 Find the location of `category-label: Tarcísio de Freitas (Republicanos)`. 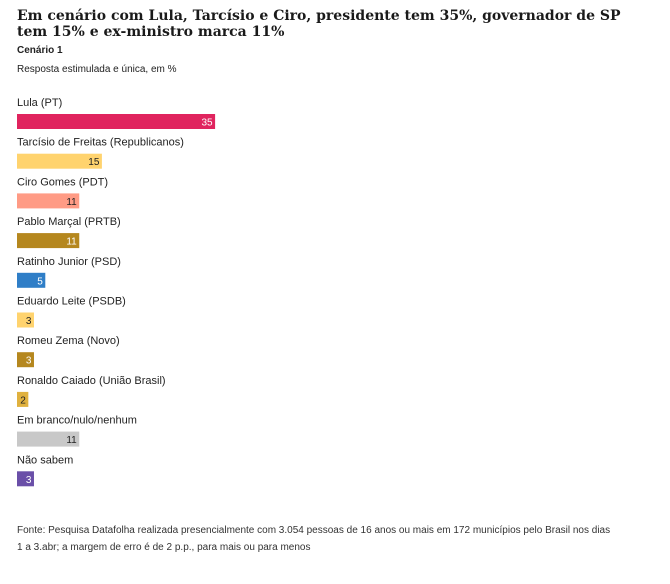

category-label: Tarcísio de Freitas (Republicanos) is located at coordinates (100, 143).